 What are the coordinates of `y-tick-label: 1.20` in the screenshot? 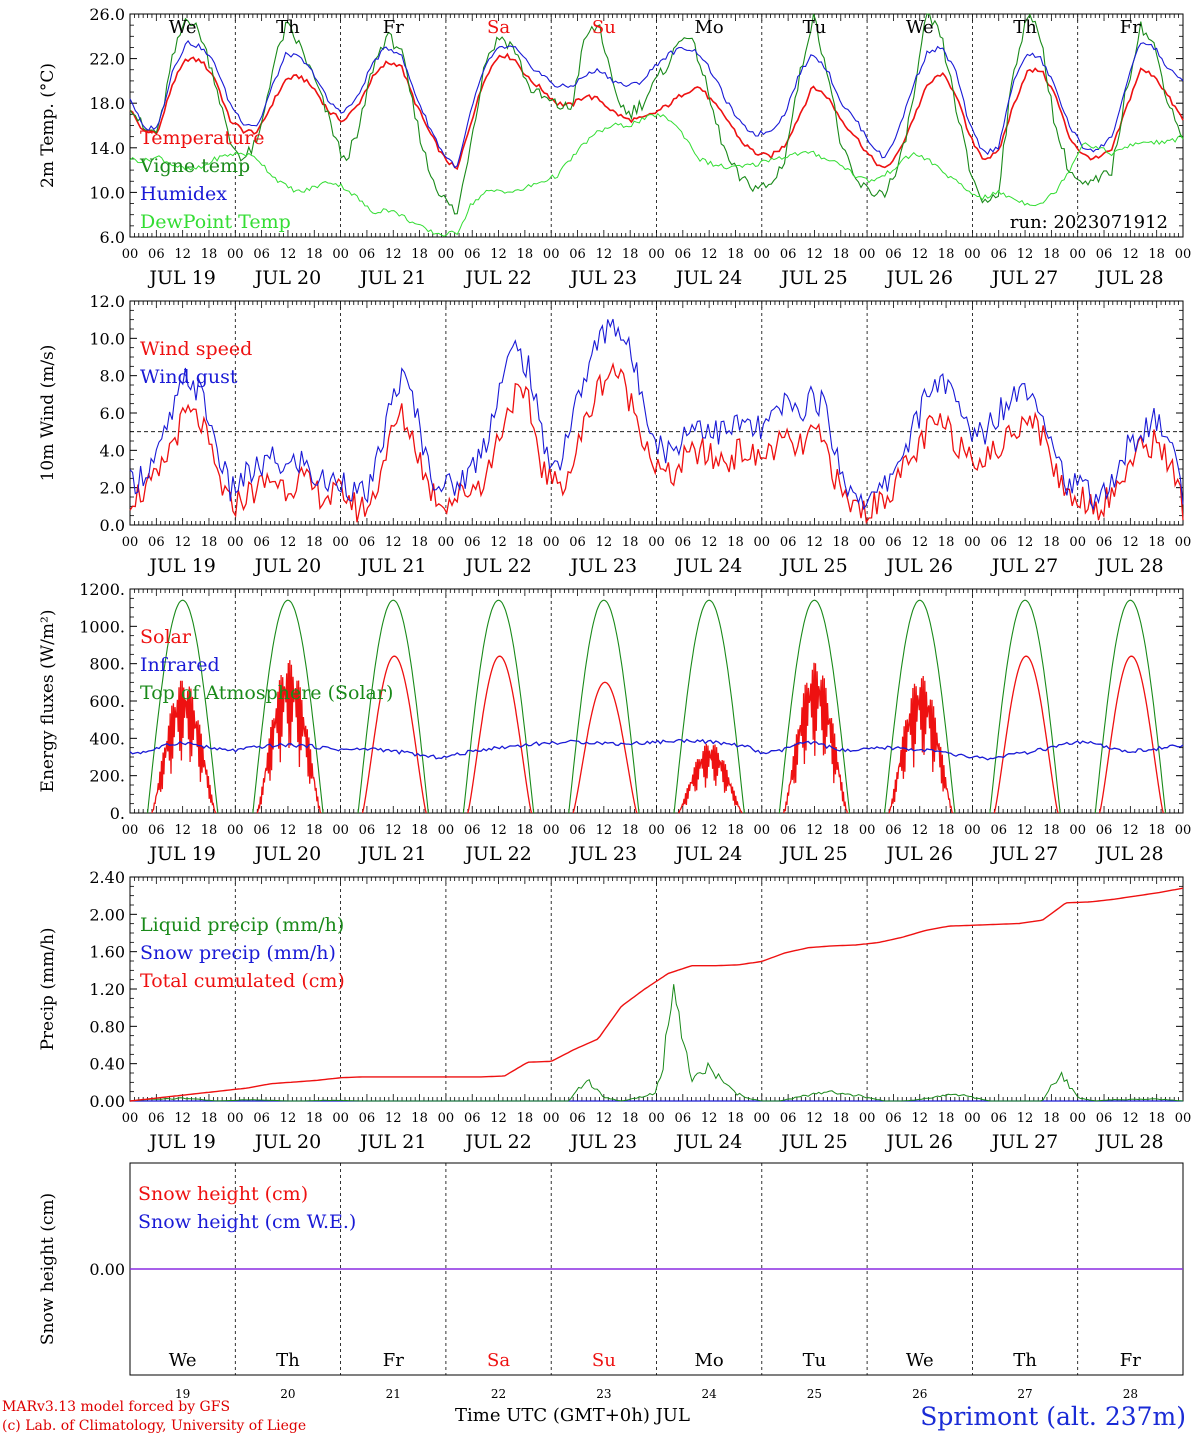 It's located at (107, 989).